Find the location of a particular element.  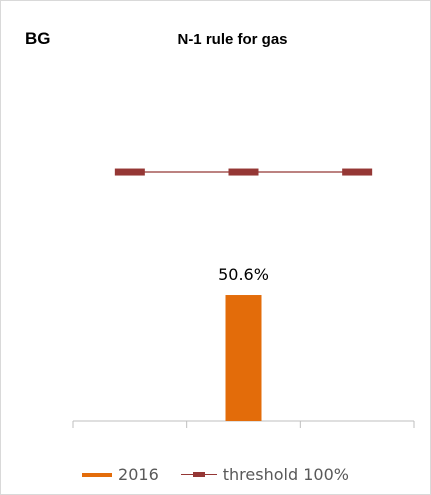

data-label: 50.6% is located at coordinates (243, 274).